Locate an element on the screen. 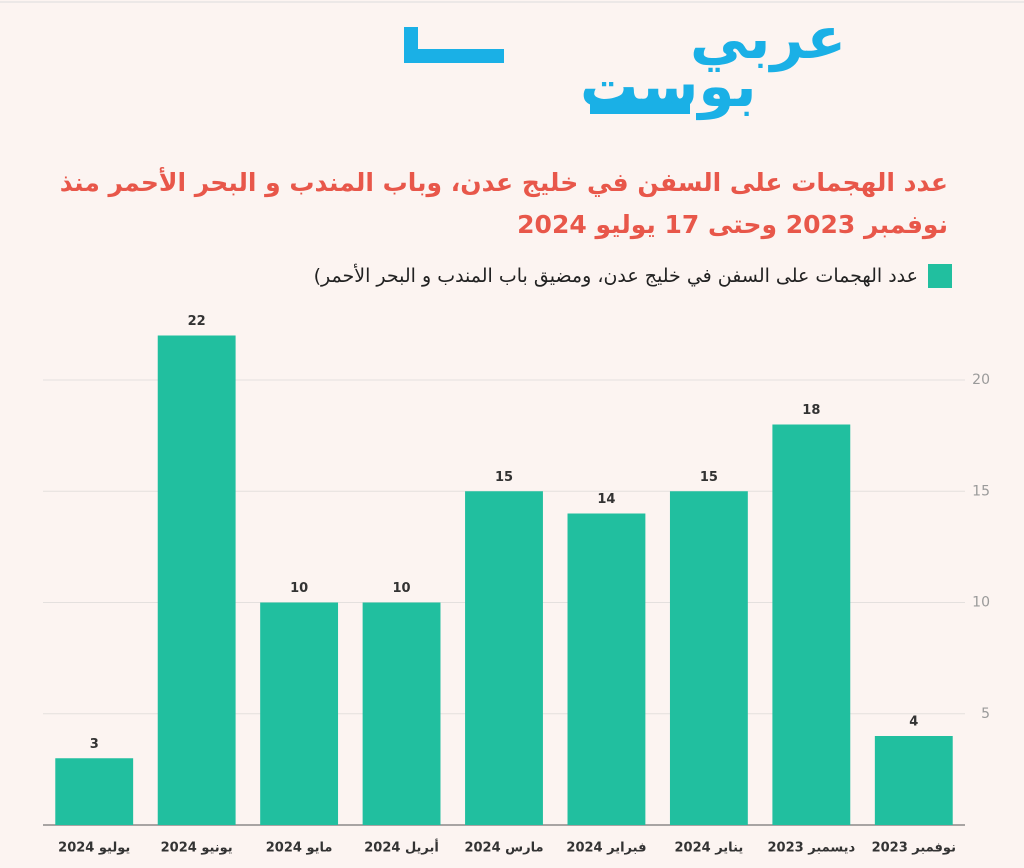  x-tick-label: أبريل 2024 is located at coordinates (401, 847).